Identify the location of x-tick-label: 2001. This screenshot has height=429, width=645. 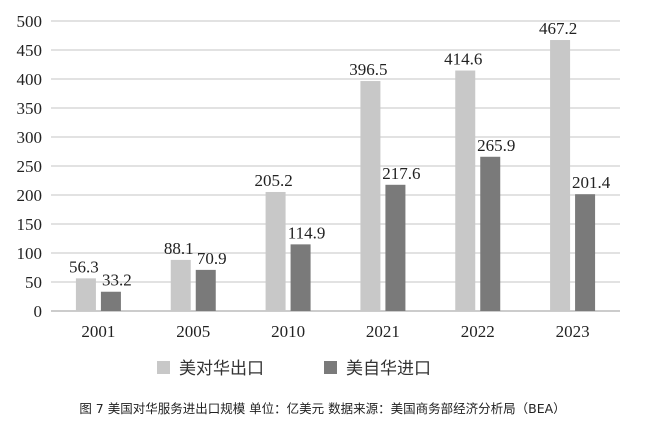
(98, 331).